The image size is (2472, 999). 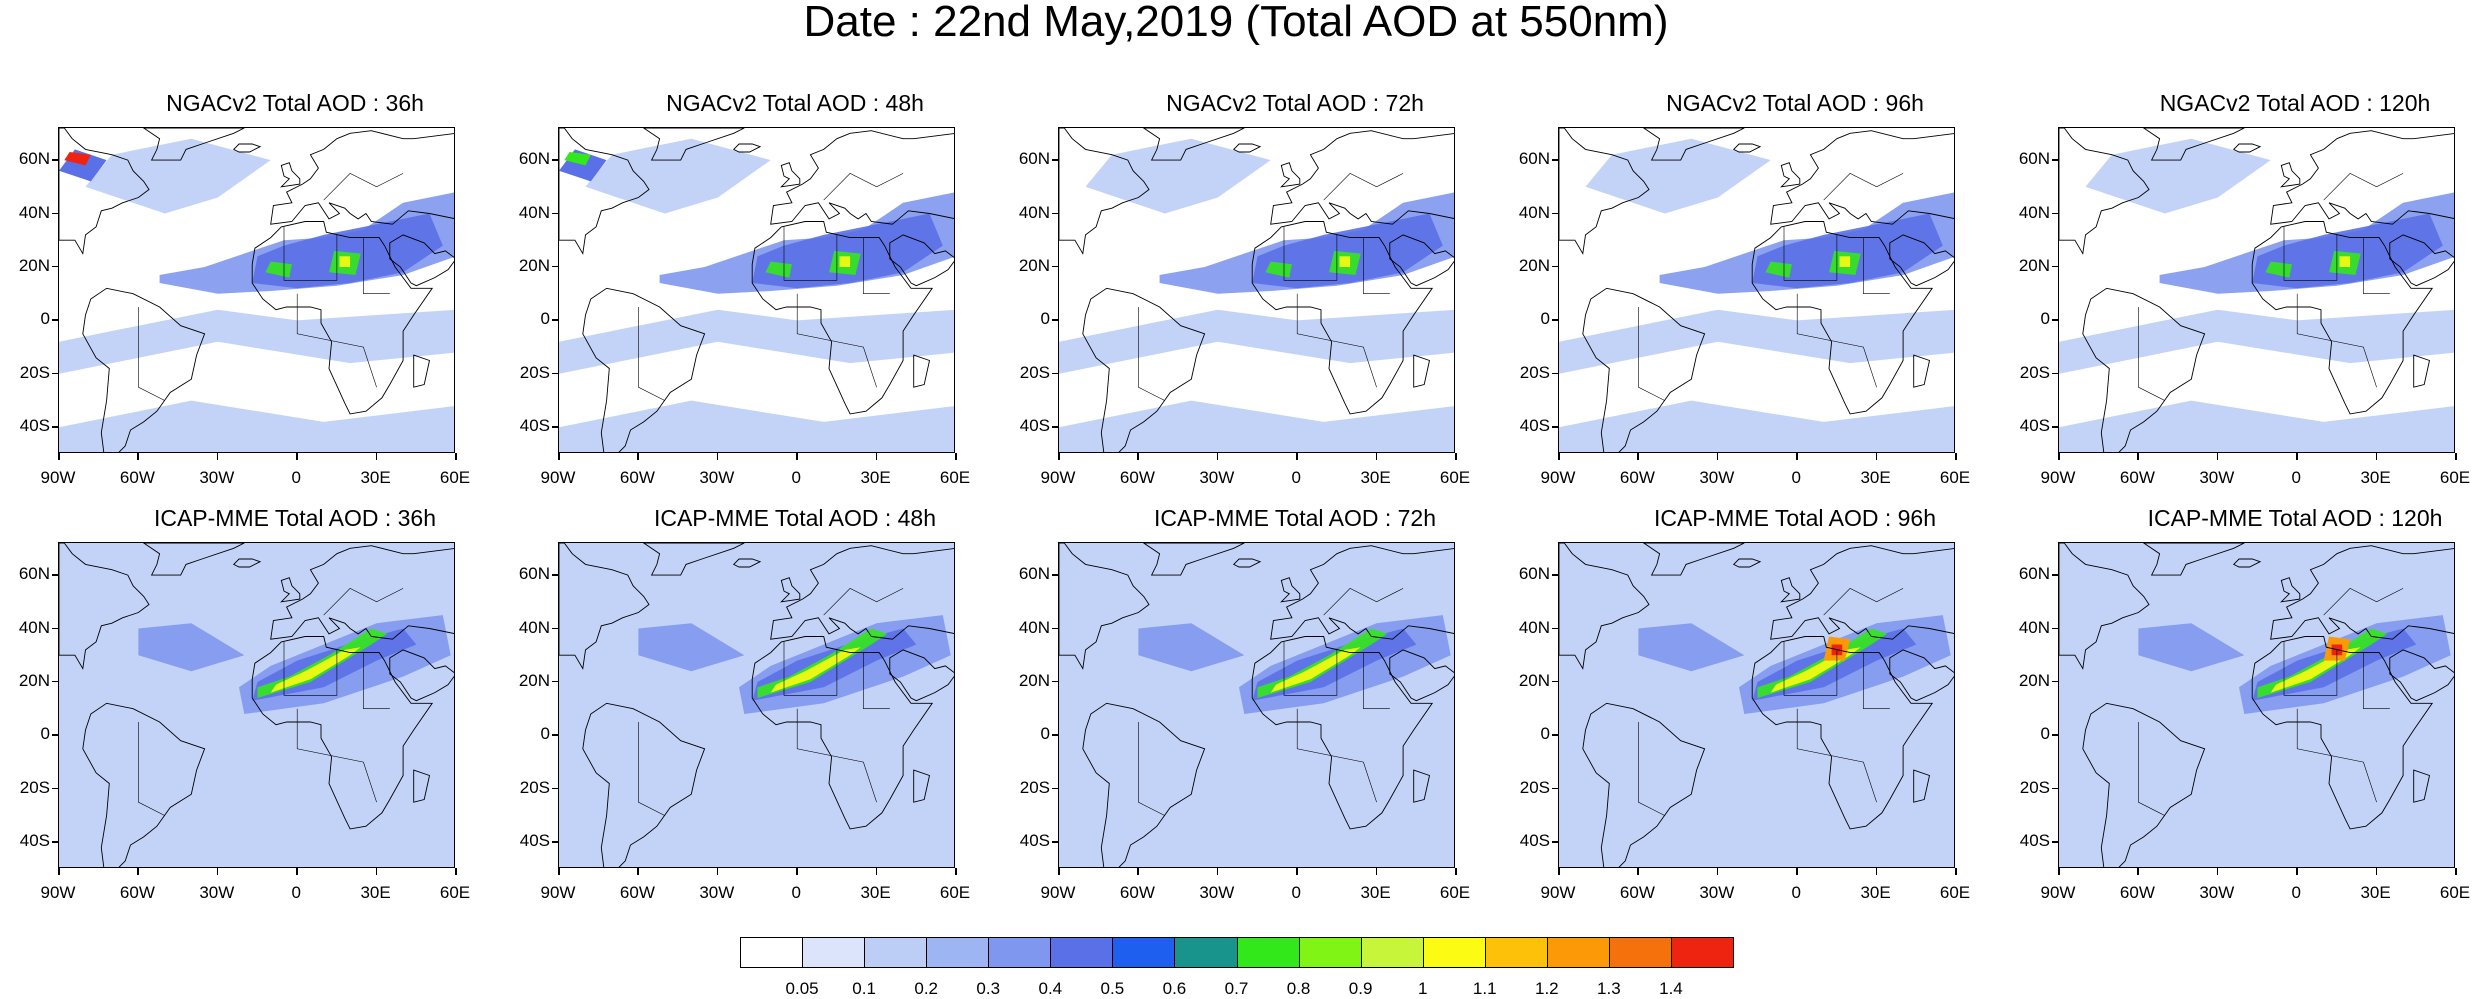 I want to click on colorbar-label: 0.4, so click(x=1050, y=988).